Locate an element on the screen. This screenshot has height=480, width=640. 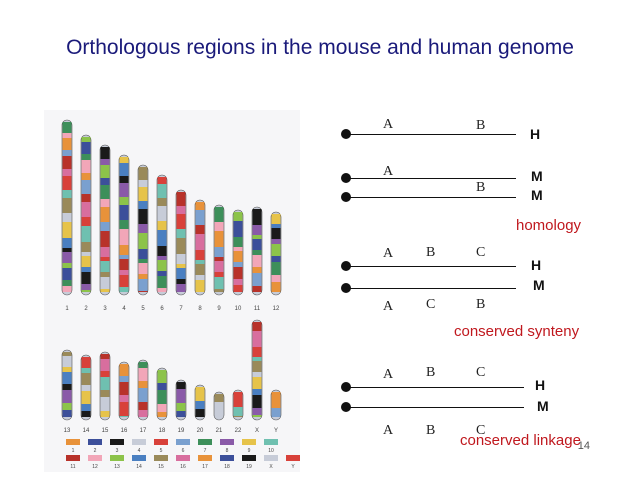
legend-label: 2 is located at coordinates (95, 451).